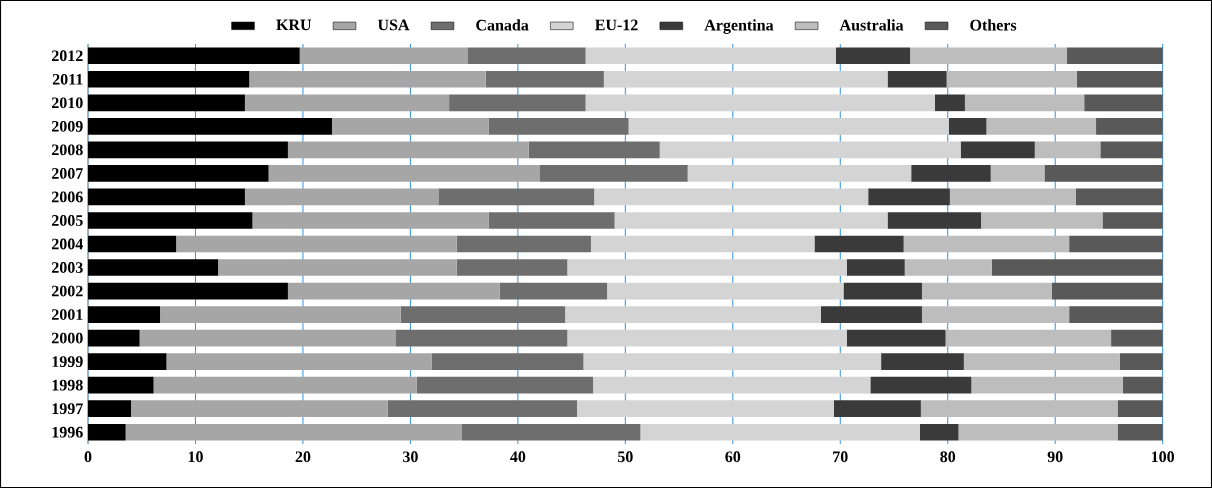 This screenshot has height=488, width=1212. Describe the element at coordinates (67, 432) in the screenshot. I see `y-tick-label: 1996` at that location.